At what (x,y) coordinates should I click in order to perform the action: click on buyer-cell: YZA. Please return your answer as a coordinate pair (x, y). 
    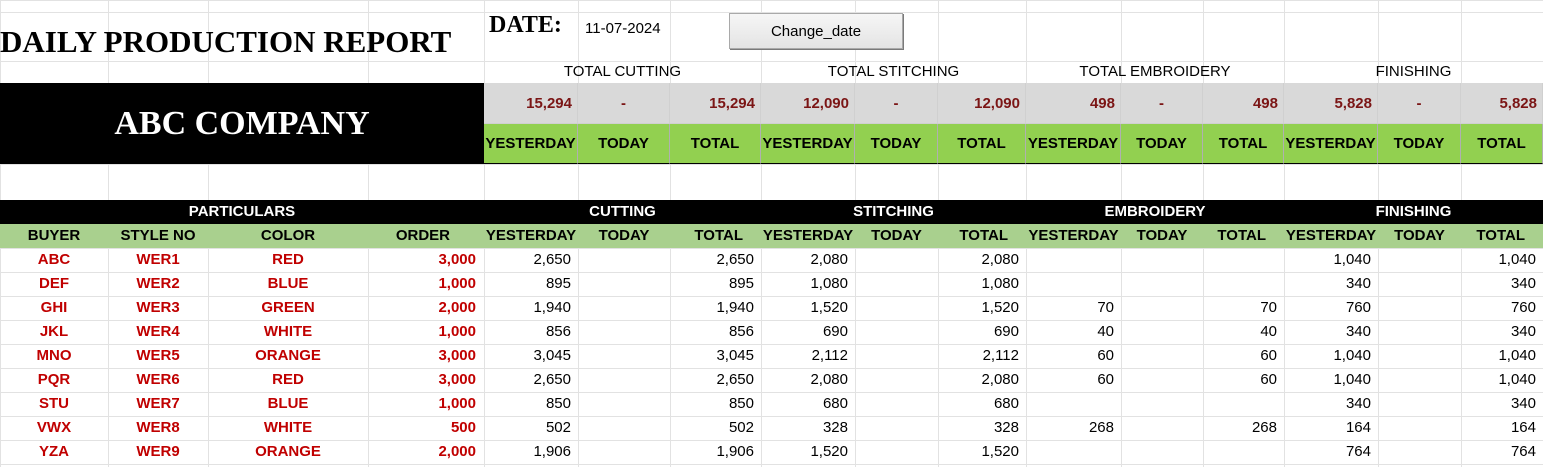
    Looking at the image, I should click on (54, 451).